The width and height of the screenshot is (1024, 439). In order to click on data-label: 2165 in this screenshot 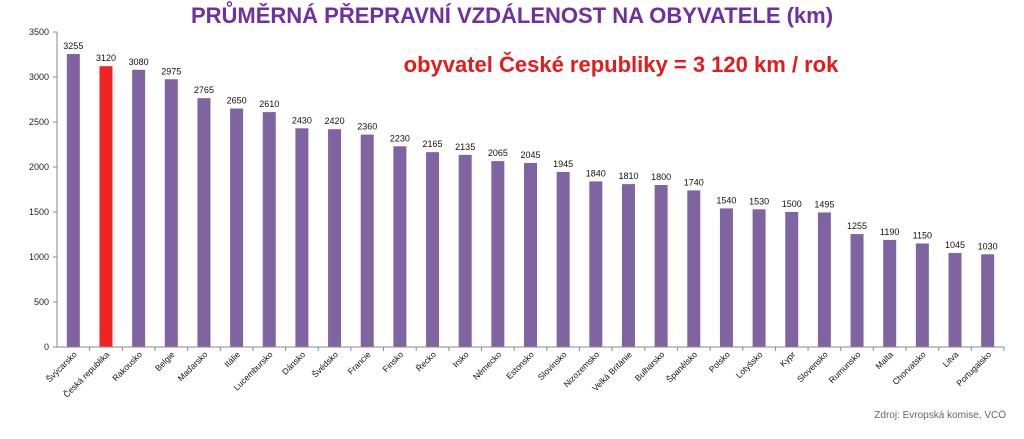, I will do `click(433, 144)`.